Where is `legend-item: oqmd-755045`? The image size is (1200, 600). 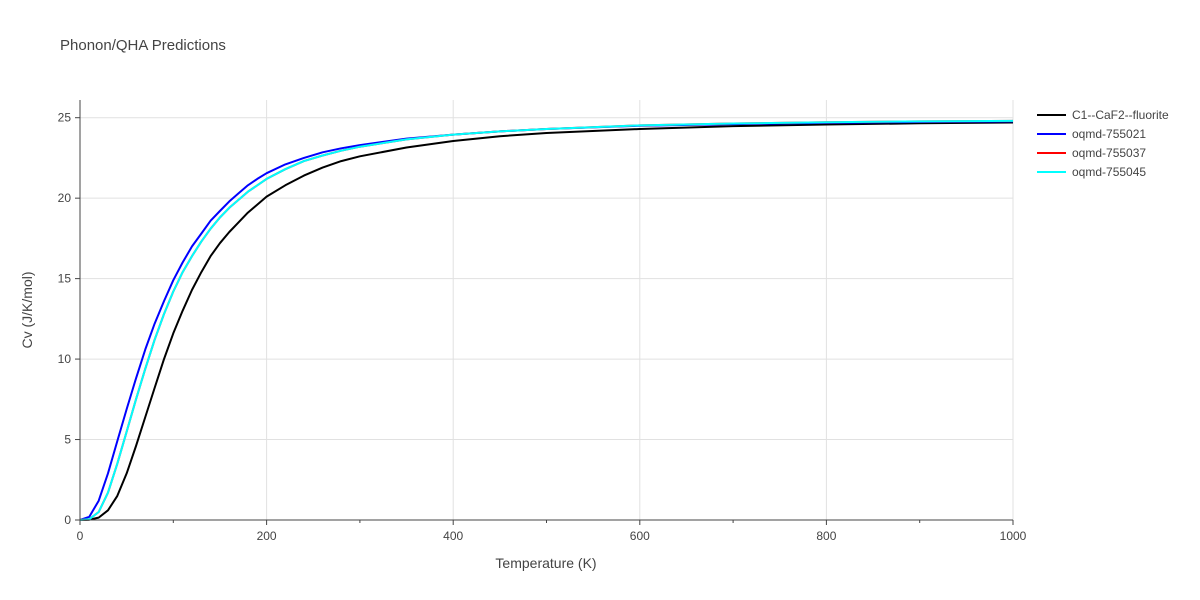 legend-item: oqmd-755045 is located at coordinates (1091, 172).